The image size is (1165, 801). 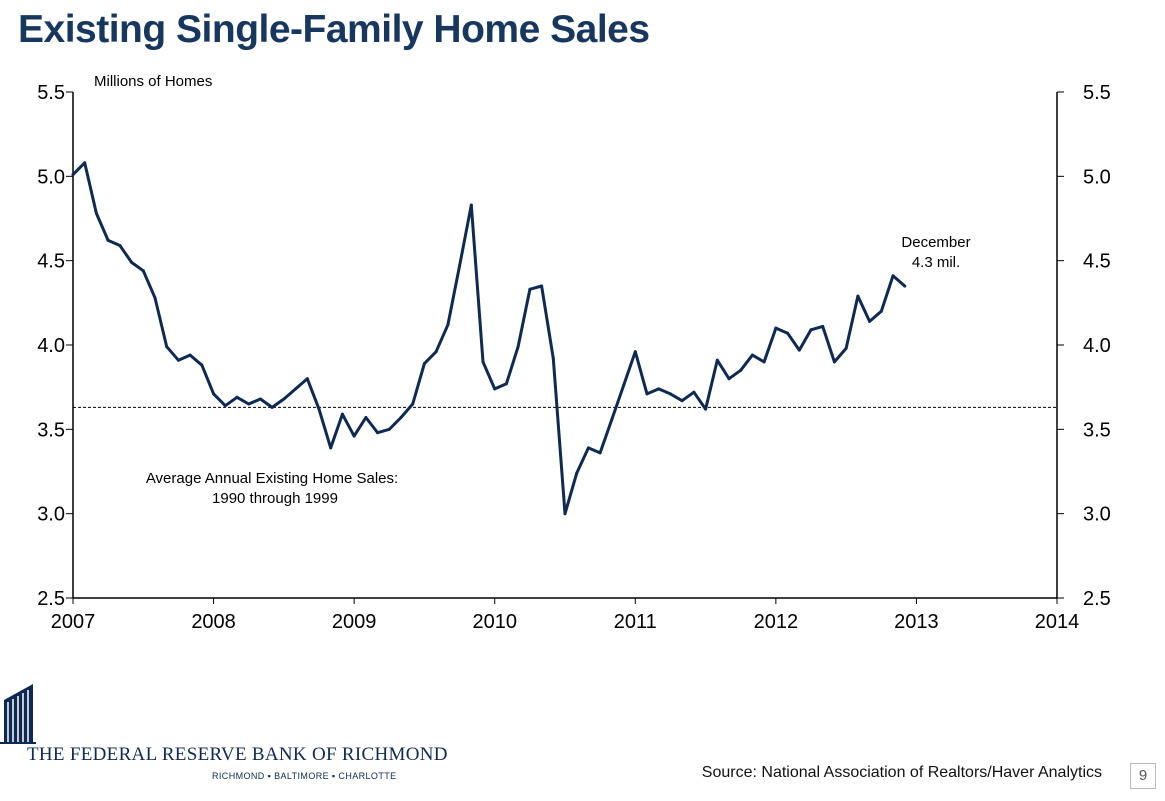 What do you see at coordinates (1097, 177) in the screenshot?
I see `y-tick-label-right: 5.0` at bounding box center [1097, 177].